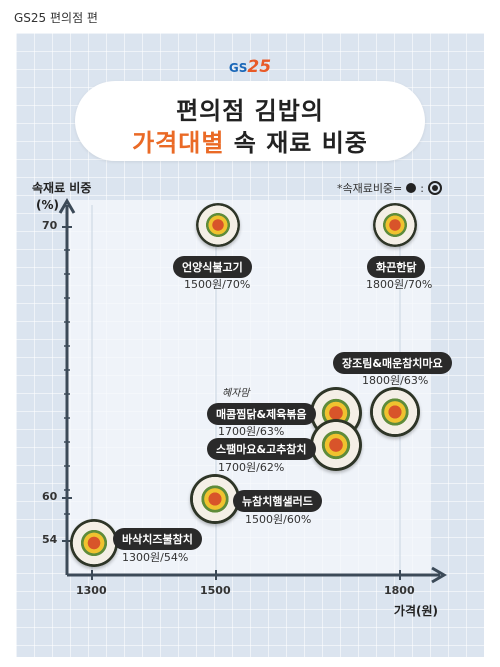 The image size is (500, 667). What do you see at coordinates (157, 539) in the screenshot?
I see `point-name-label: 바삭치즈불참치` at bounding box center [157, 539].